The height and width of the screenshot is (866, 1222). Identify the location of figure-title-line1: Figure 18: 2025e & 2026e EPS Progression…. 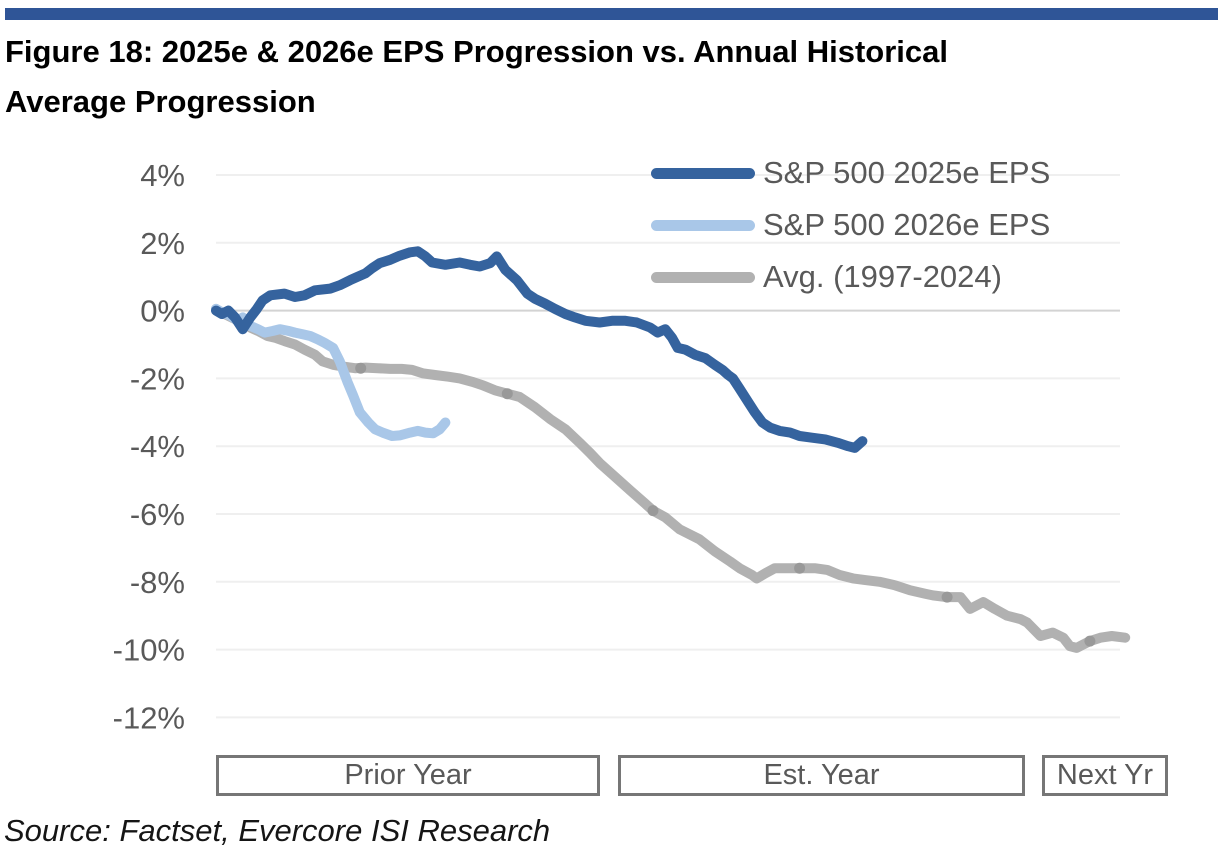
(477, 51).